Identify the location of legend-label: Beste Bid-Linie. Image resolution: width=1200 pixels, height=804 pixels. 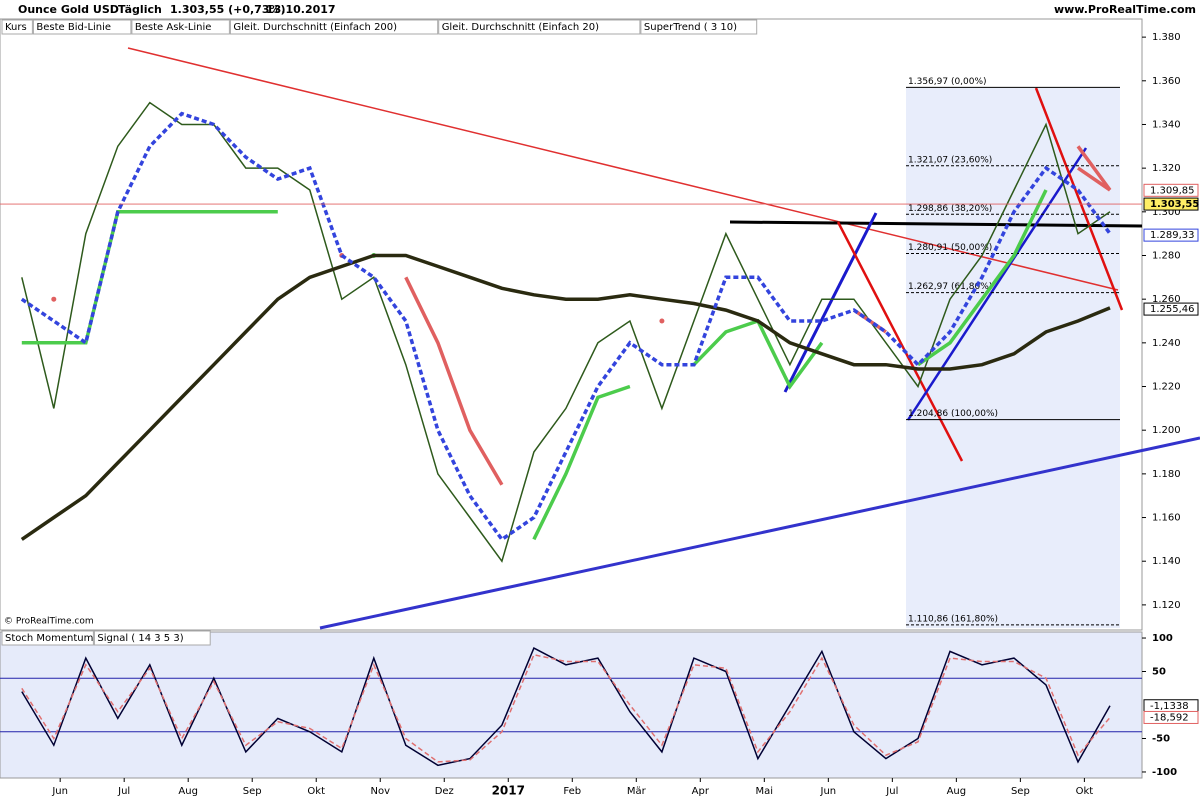
(73, 27).